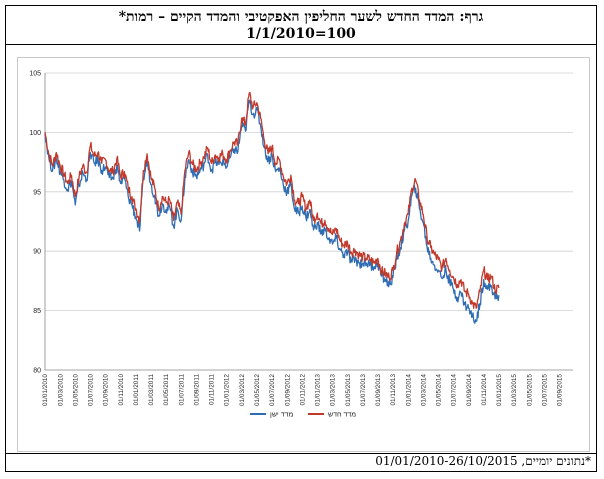 The width and height of the screenshot is (604, 479). I want to click on x-tick-label: 01/03/2010, so click(60, 390).